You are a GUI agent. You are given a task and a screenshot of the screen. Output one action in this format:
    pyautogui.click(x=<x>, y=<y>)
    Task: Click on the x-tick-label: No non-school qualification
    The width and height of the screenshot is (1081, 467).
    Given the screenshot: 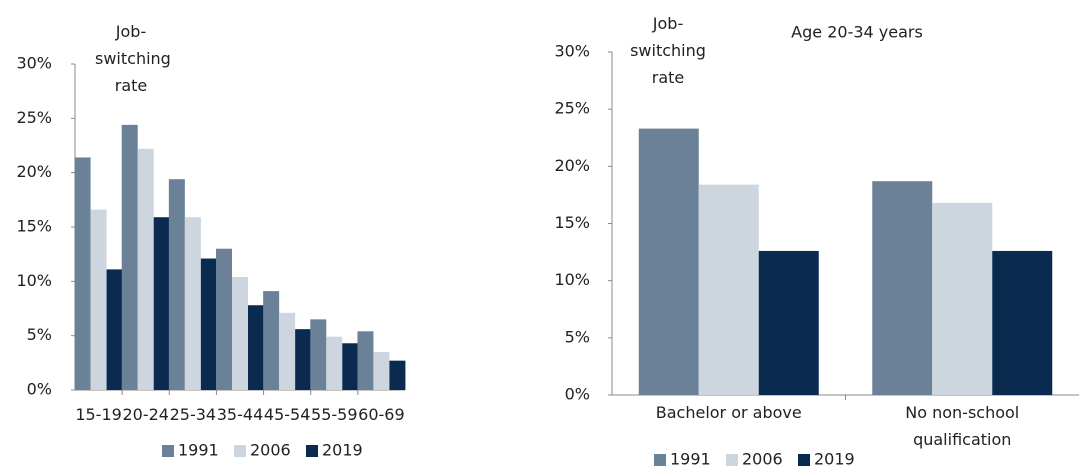 What is the action you would take?
    pyautogui.click(x=962, y=426)
    